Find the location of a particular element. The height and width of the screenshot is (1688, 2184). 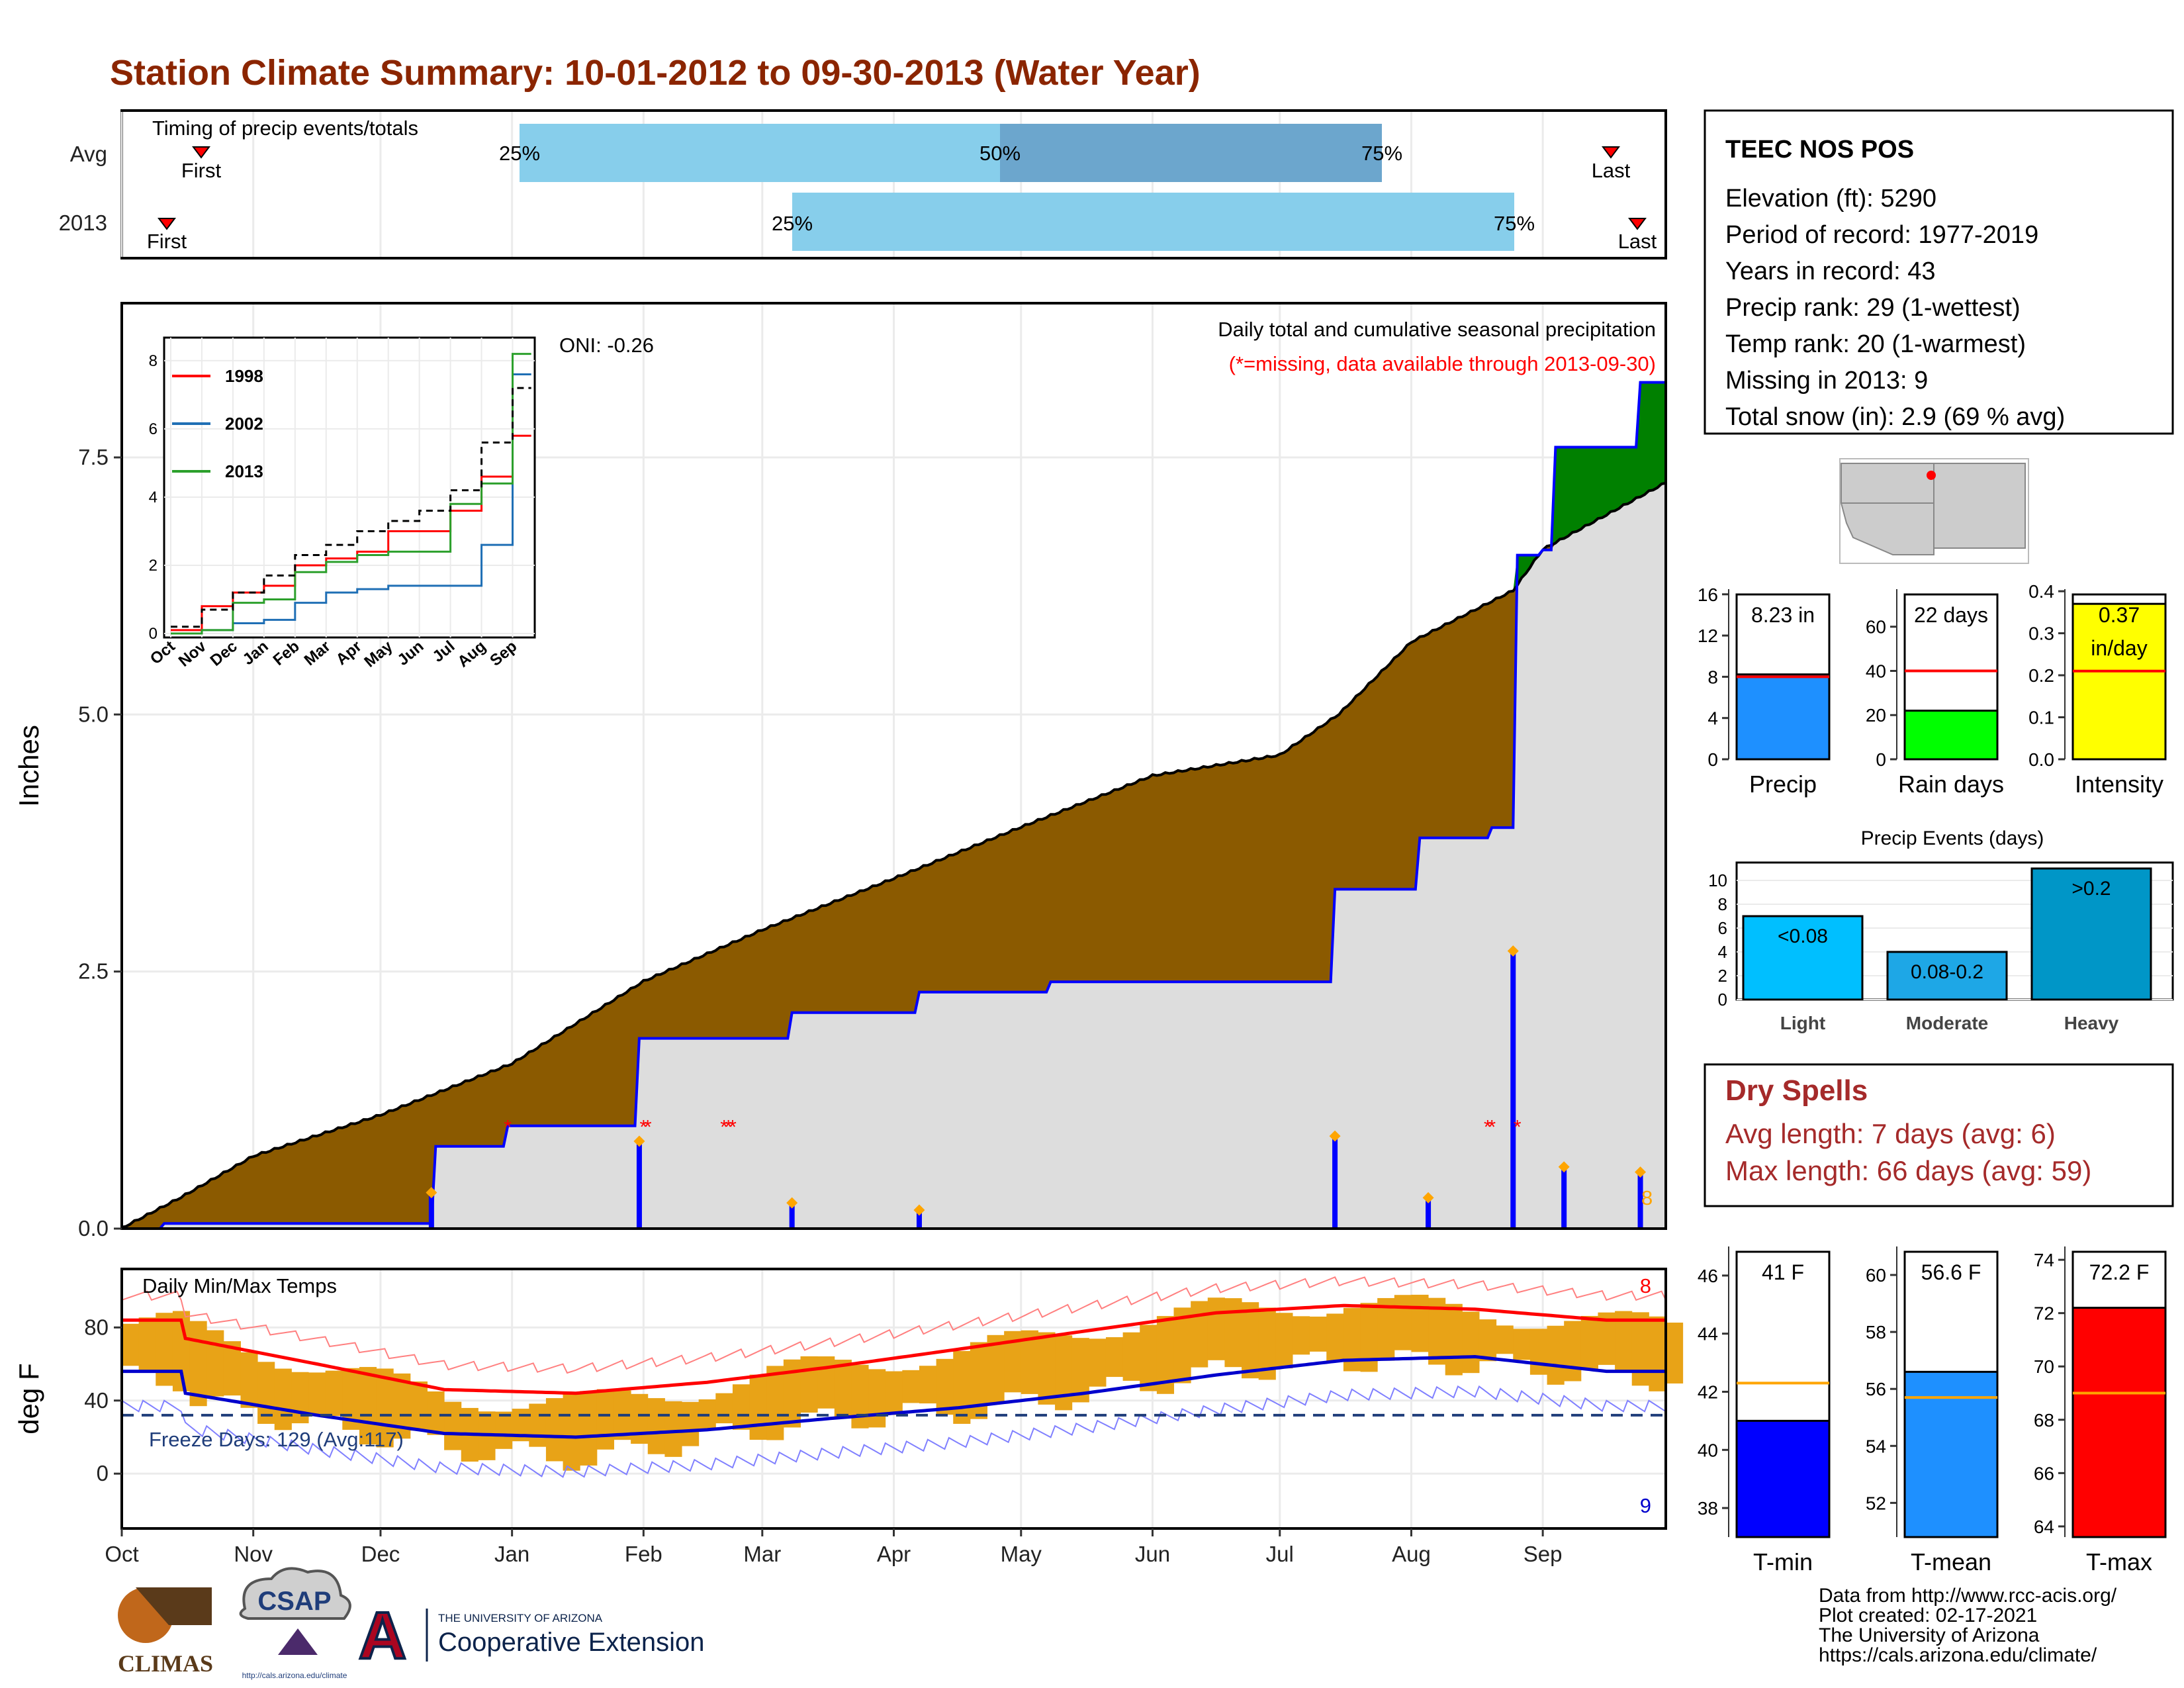

tmax-summary-value-label: 72.2 F is located at coordinates (2119, 1272).